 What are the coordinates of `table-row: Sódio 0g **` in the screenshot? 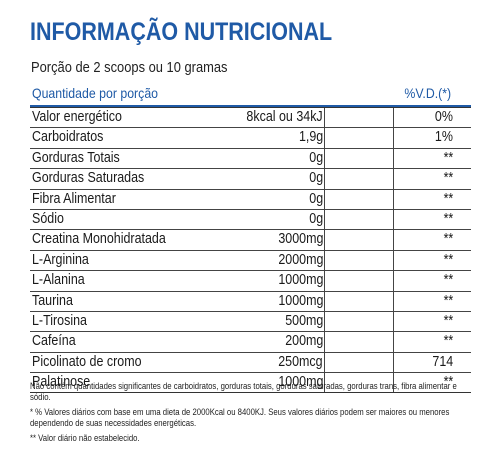 It's located at (250, 220).